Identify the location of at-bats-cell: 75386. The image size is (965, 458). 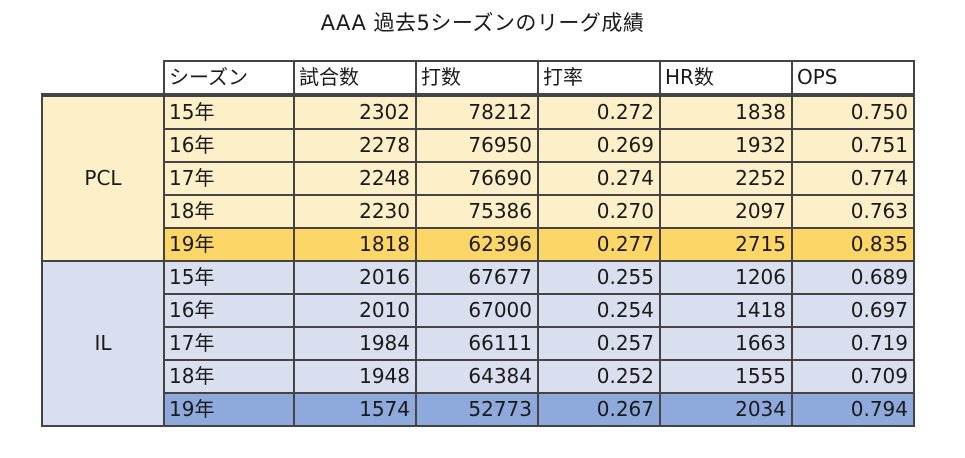
(477, 211).